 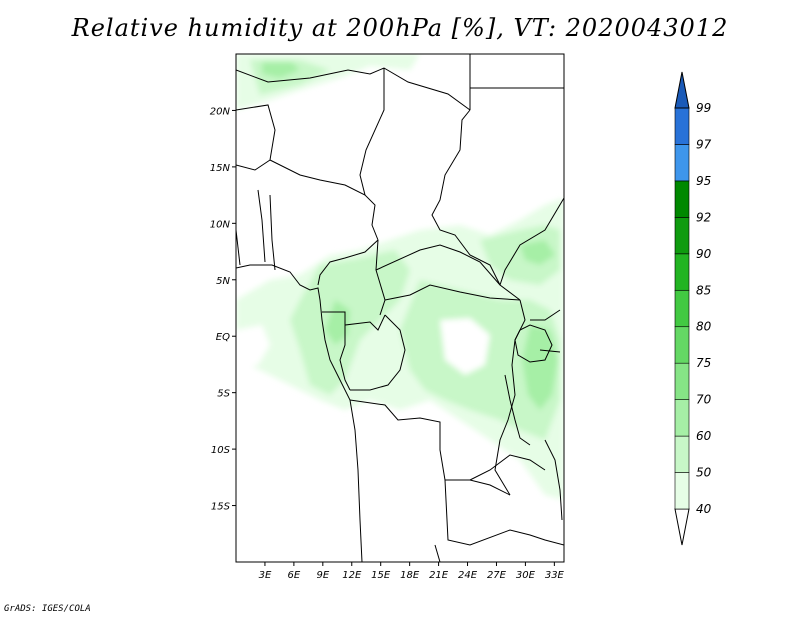 What do you see at coordinates (703, 181) in the screenshot?
I see `colorbar-label: 95` at bounding box center [703, 181].